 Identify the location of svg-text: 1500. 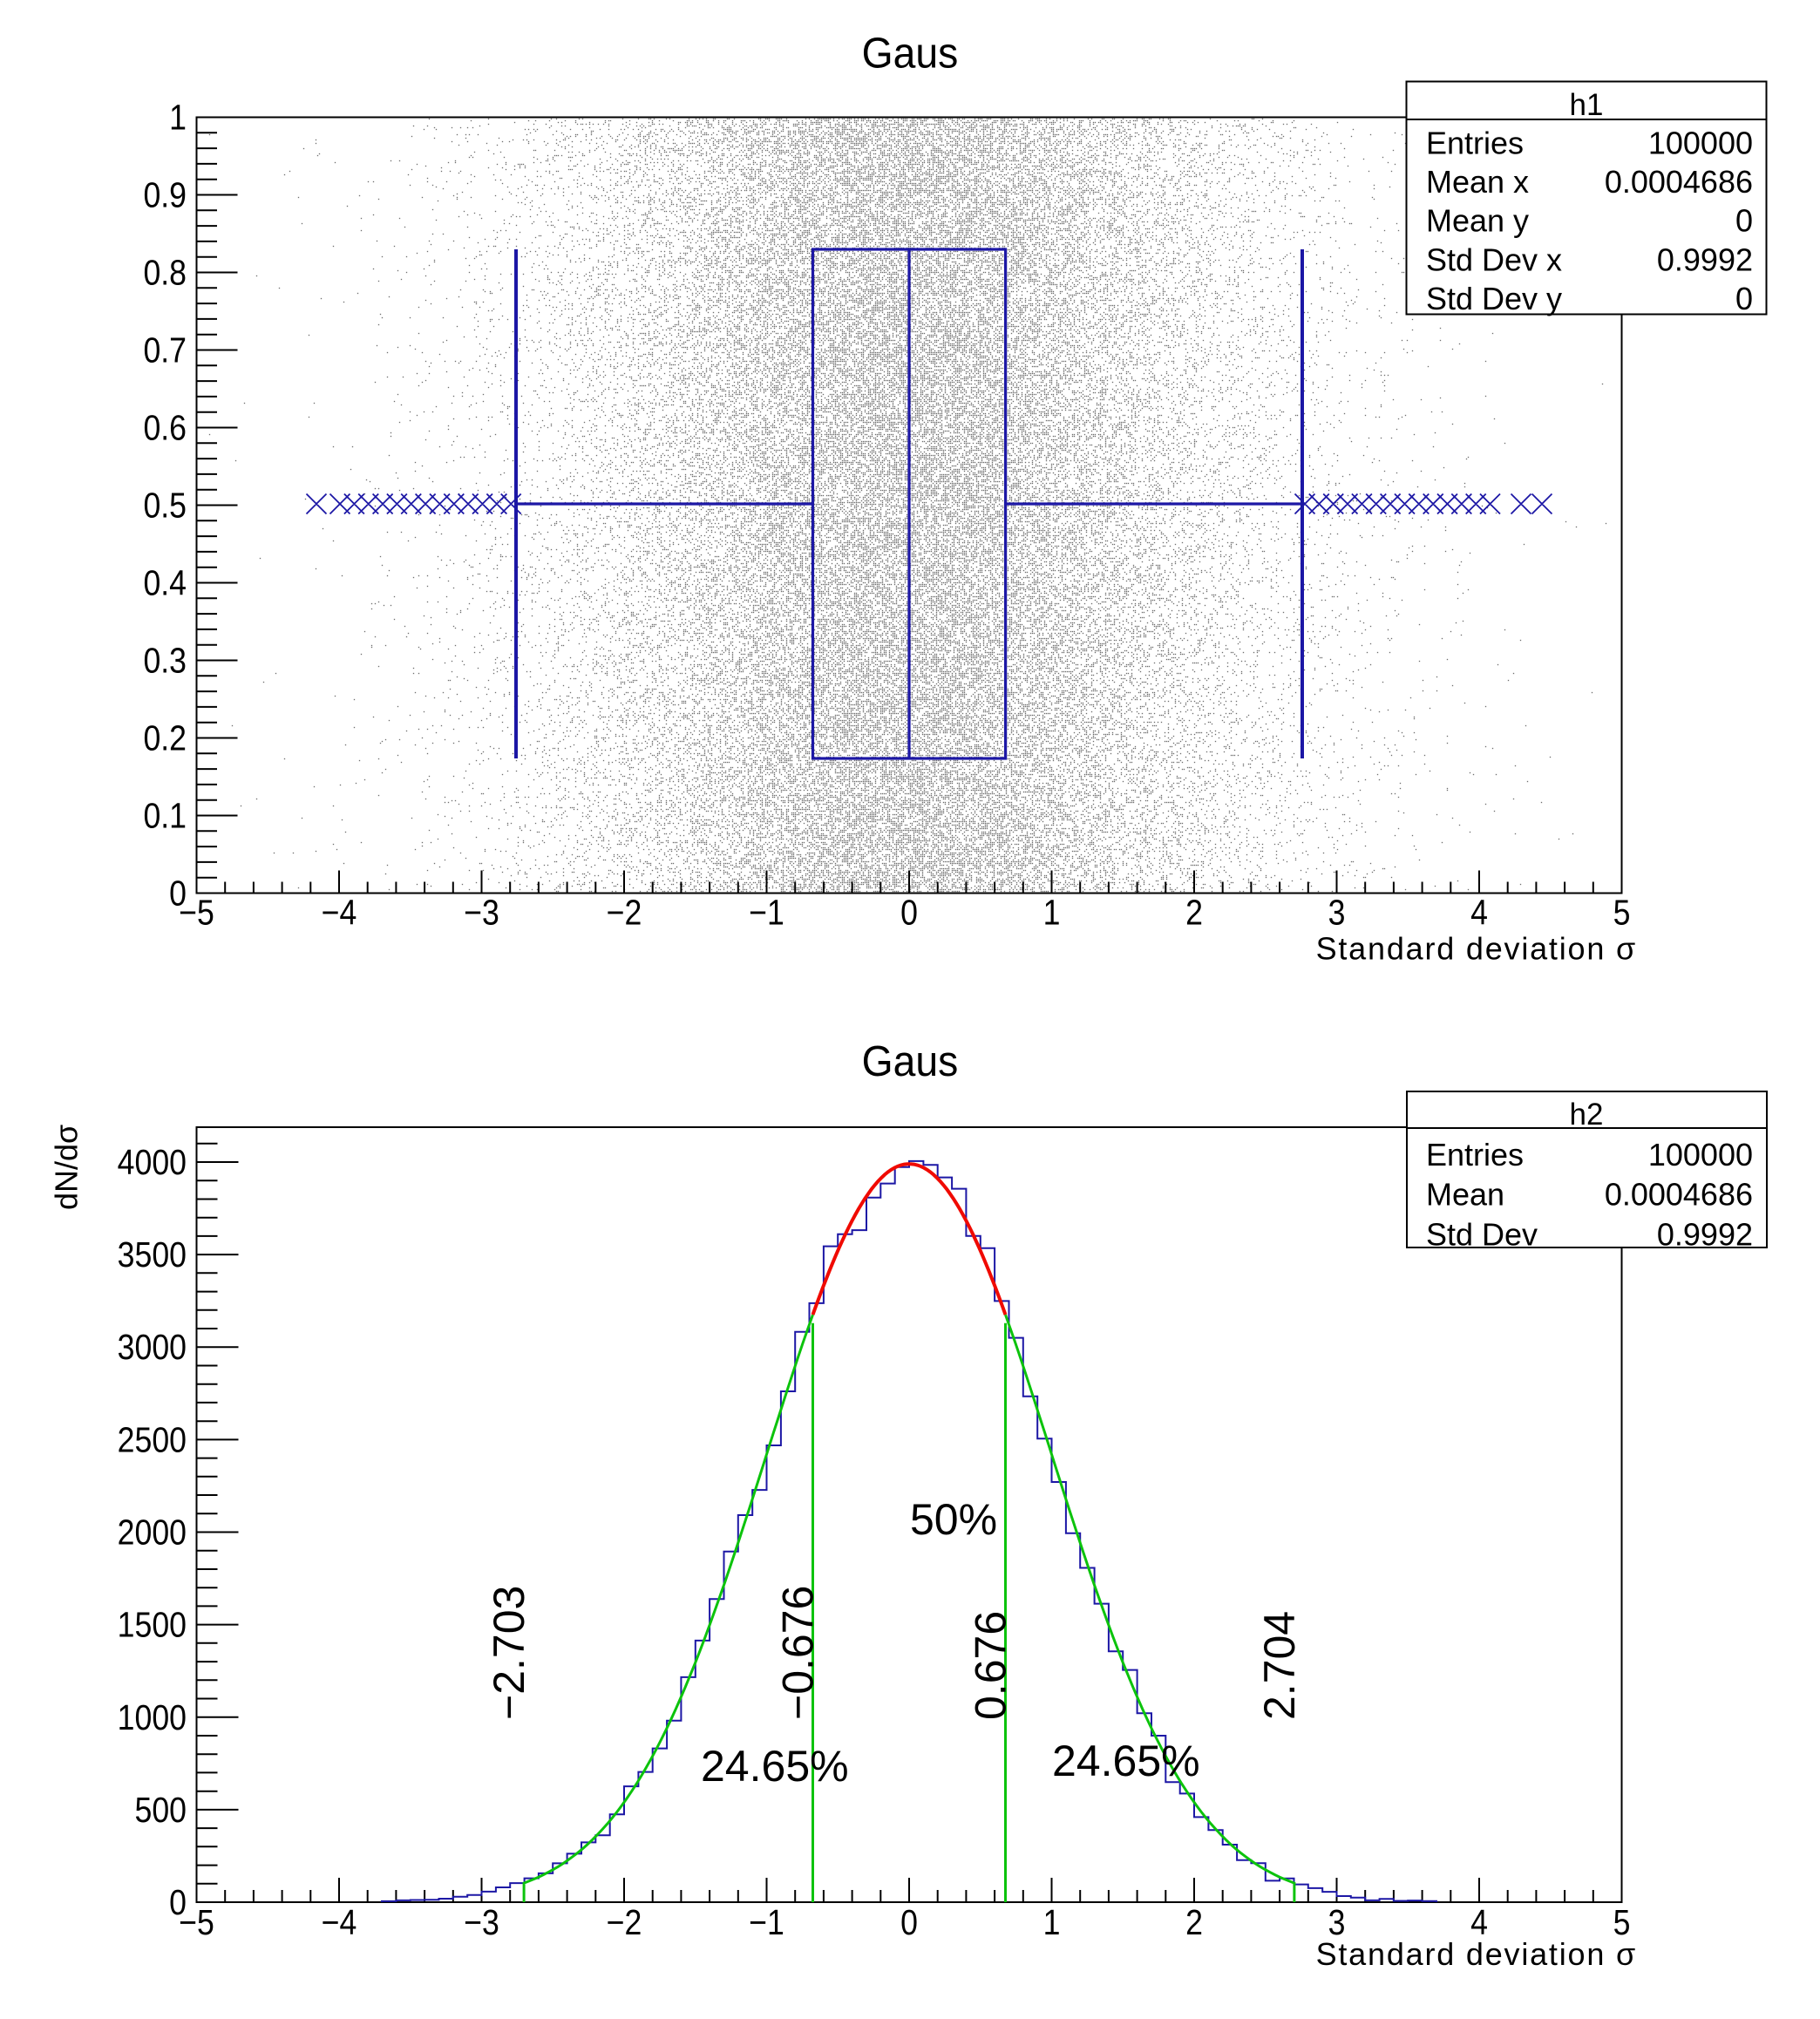
(152, 1625).